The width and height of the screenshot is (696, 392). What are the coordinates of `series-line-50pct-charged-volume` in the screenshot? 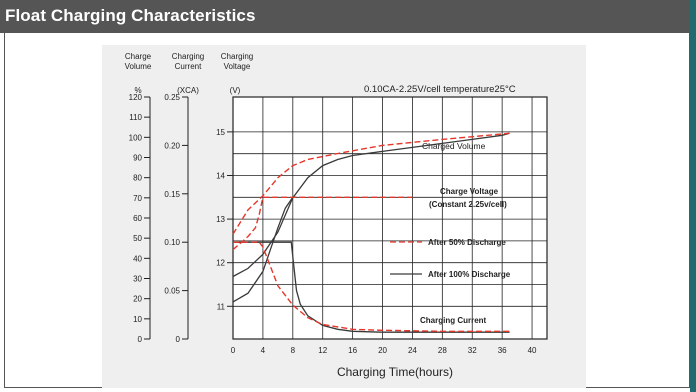 It's located at (371, 183).